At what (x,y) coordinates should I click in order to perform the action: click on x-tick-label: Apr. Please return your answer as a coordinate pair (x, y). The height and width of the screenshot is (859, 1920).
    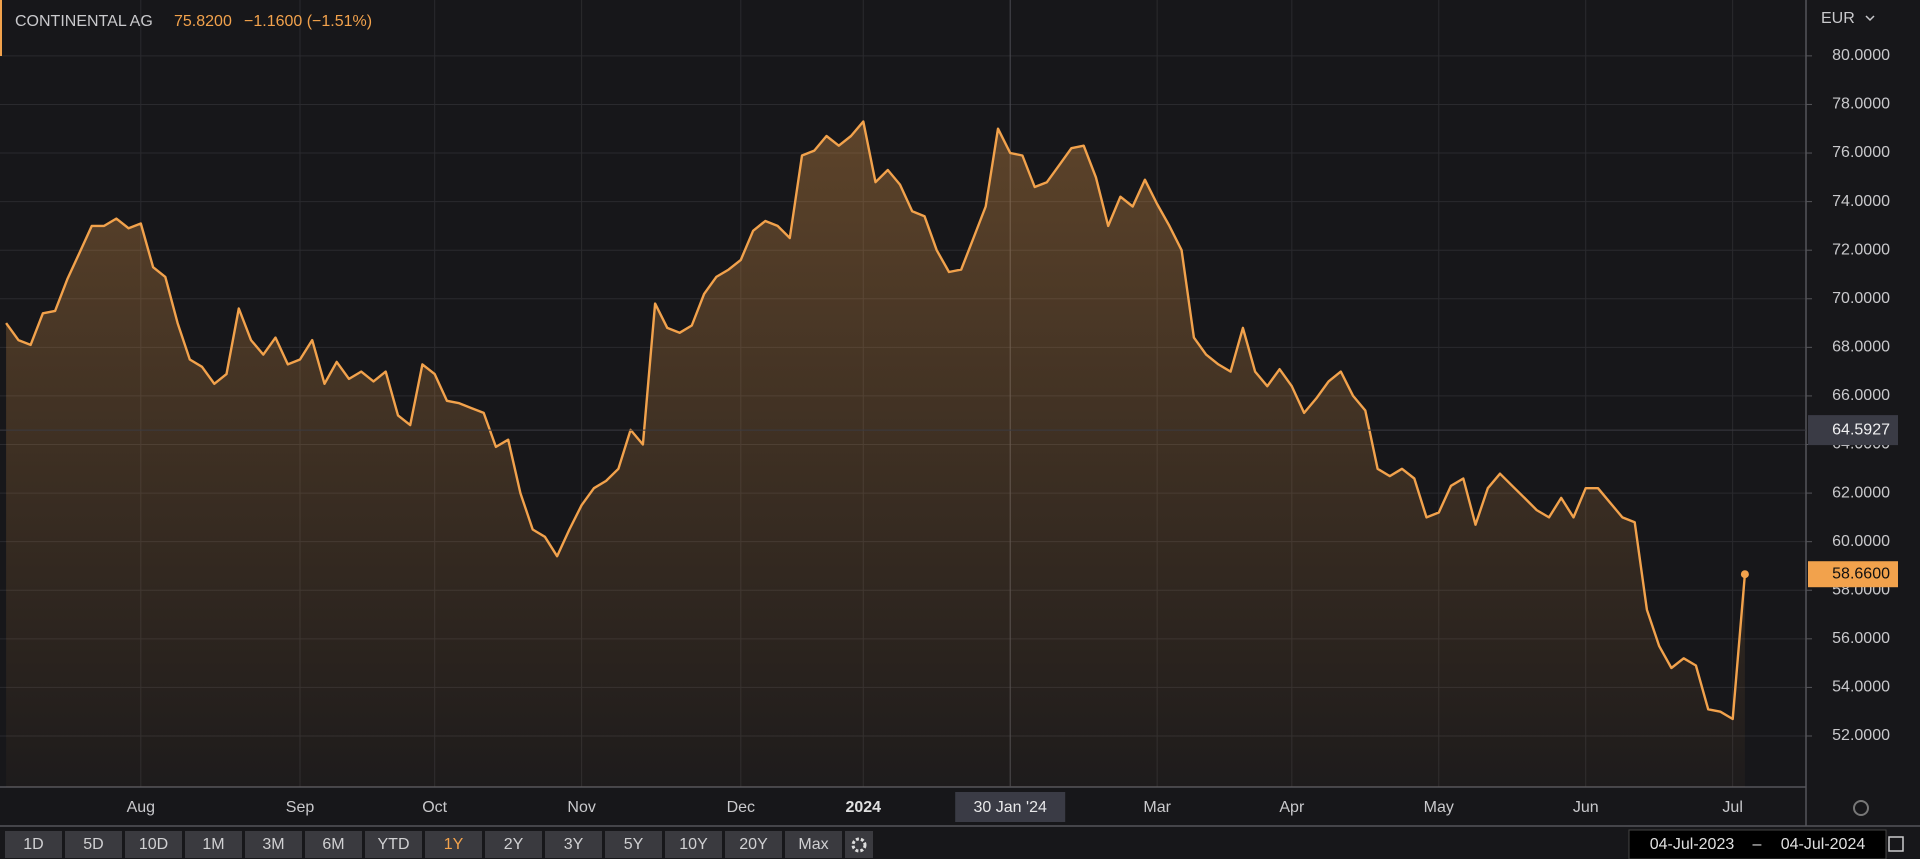
    Looking at the image, I should click on (1292, 807).